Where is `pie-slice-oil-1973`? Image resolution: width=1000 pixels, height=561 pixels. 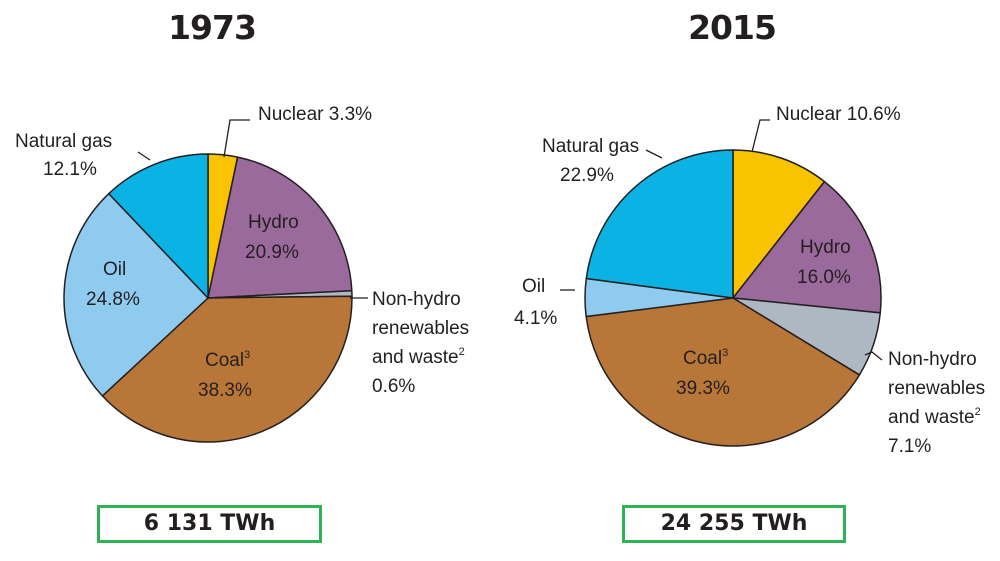
pie-slice-oil-1973 is located at coordinates (136, 294).